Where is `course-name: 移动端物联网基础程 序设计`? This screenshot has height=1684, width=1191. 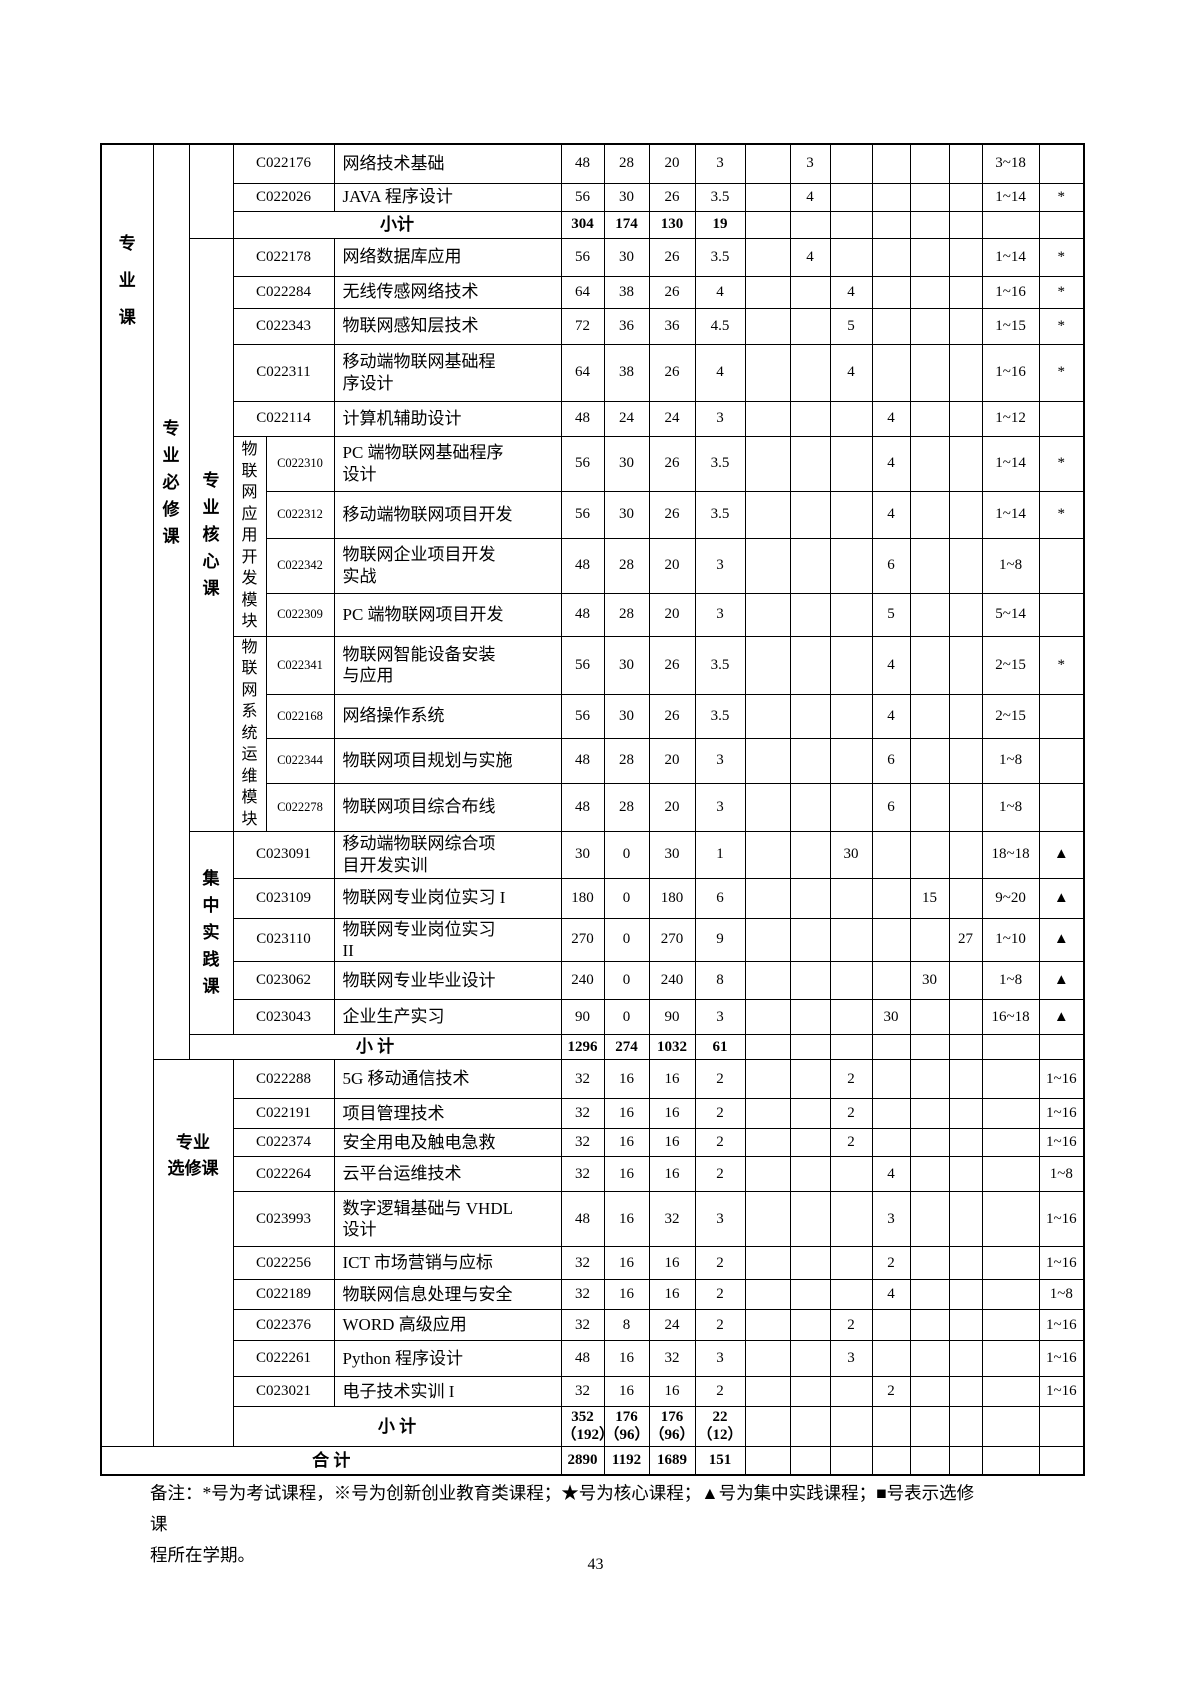
course-name: 移动端物联网基础程 序设计 is located at coordinates (447, 372).